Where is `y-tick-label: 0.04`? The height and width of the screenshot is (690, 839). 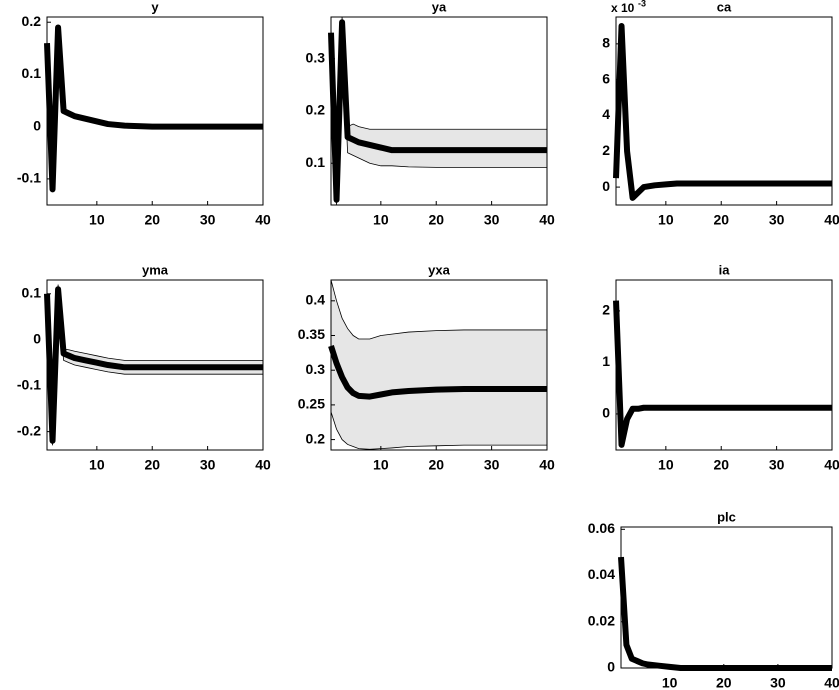 y-tick-label: 0.04 is located at coordinates (601, 574).